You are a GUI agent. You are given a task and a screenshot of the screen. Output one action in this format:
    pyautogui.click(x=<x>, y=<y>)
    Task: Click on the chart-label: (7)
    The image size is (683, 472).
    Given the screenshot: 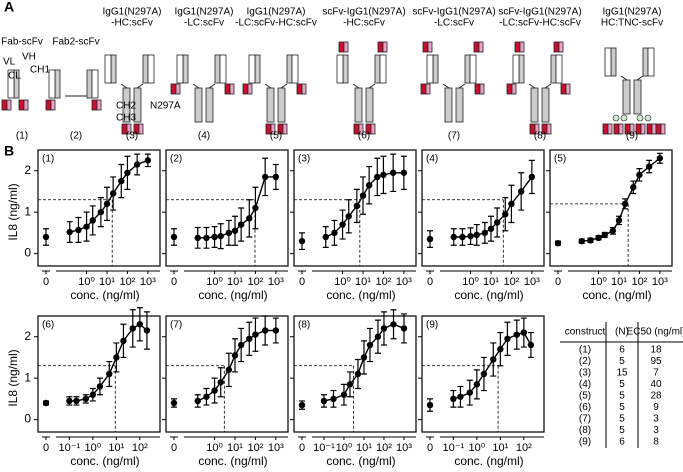 What is the action you would take?
    pyautogui.click(x=176, y=325)
    